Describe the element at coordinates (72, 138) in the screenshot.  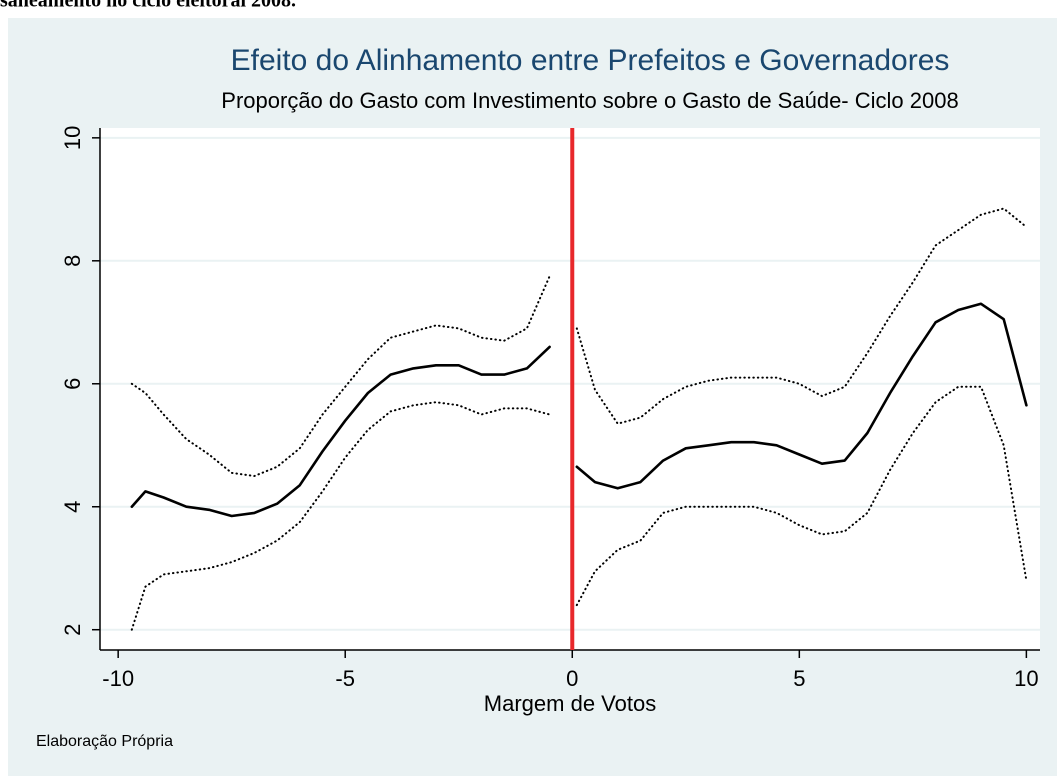
I see `y-tick-label: 10` at that location.